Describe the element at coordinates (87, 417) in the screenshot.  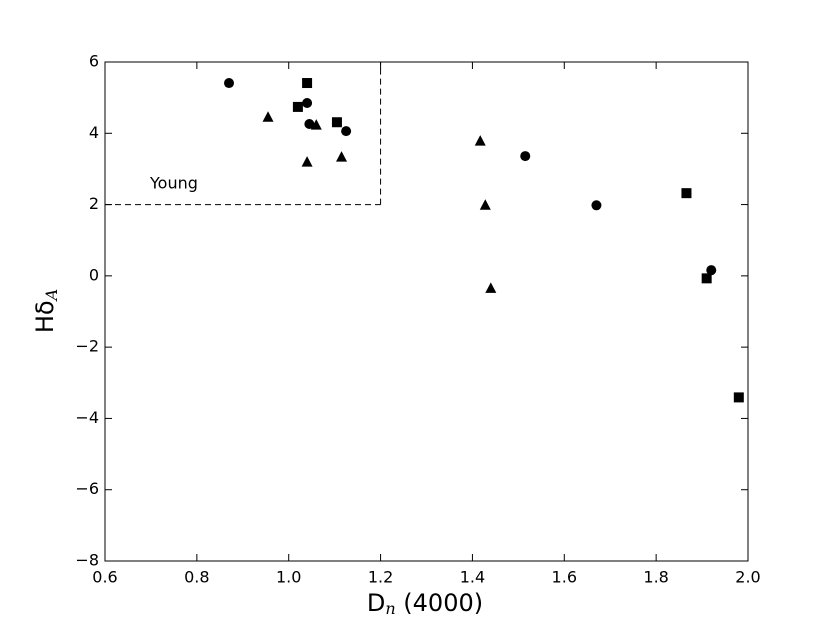
I see `y-tick-label: −4` at that location.